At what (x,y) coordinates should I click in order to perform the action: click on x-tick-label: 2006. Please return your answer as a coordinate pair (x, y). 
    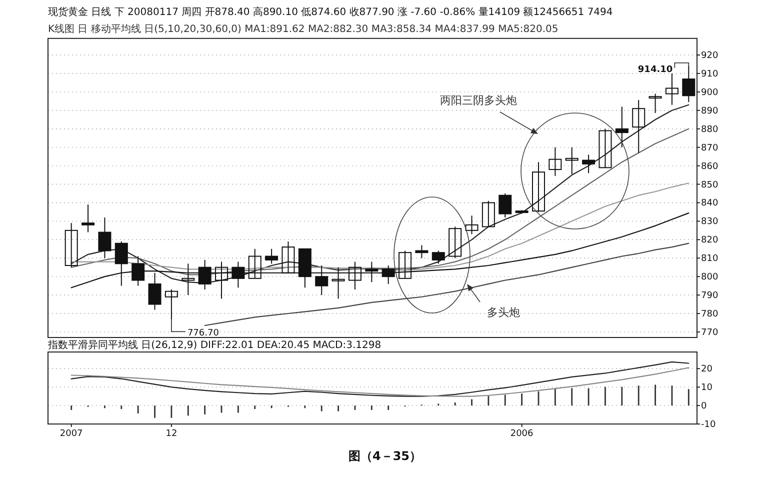
    Looking at the image, I should click on (522, 434).